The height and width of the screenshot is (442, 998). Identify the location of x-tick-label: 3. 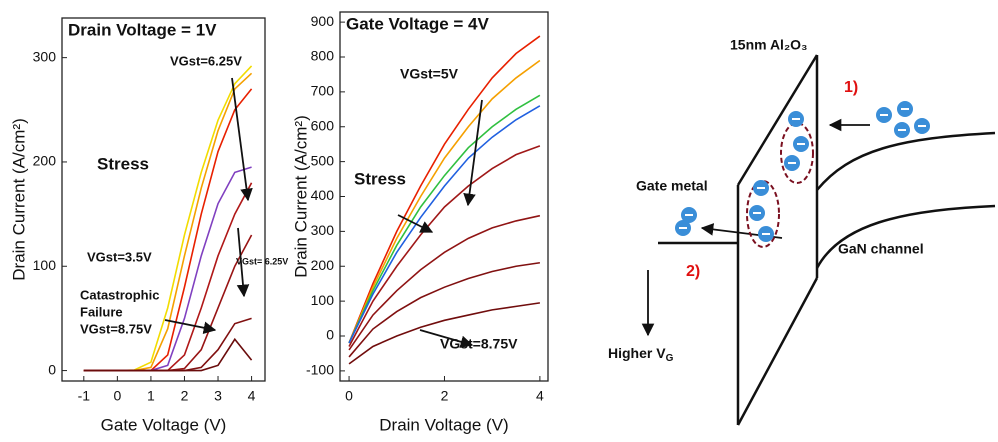
(218, 396).